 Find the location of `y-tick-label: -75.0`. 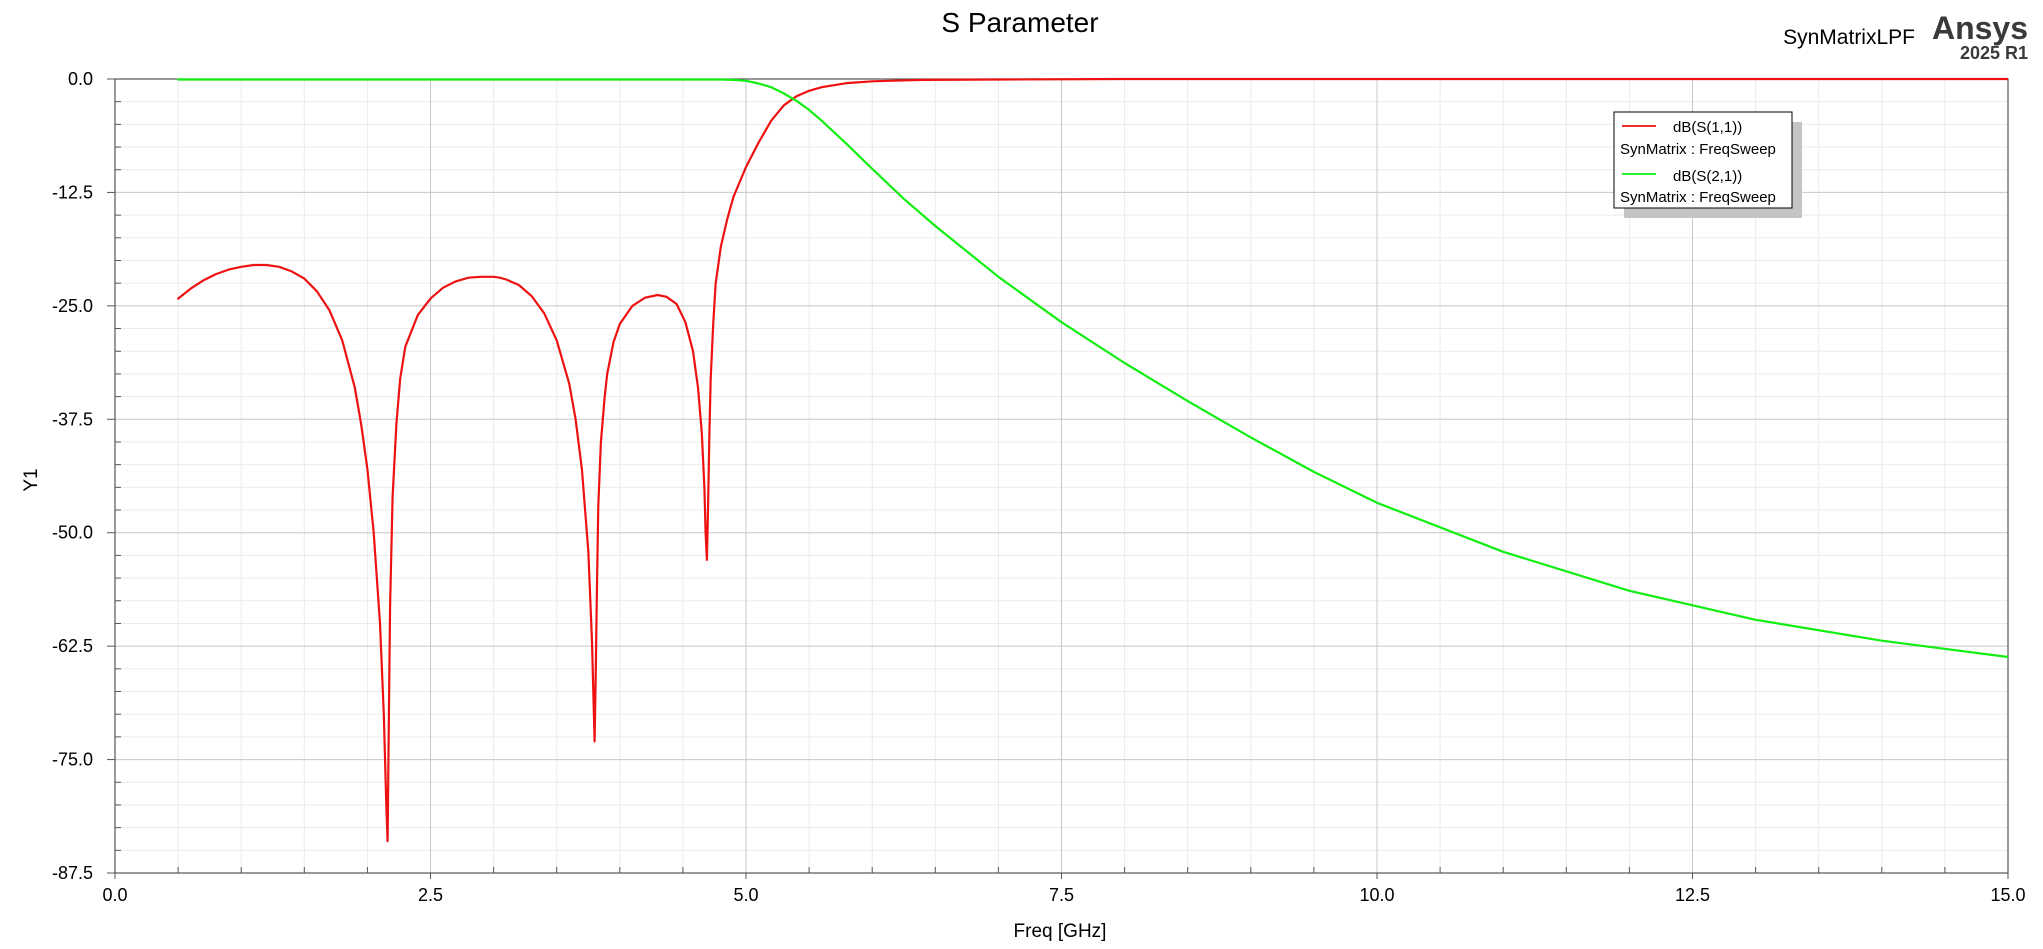

y-tick-label: -75.0 is located at coordinates (72, 760).